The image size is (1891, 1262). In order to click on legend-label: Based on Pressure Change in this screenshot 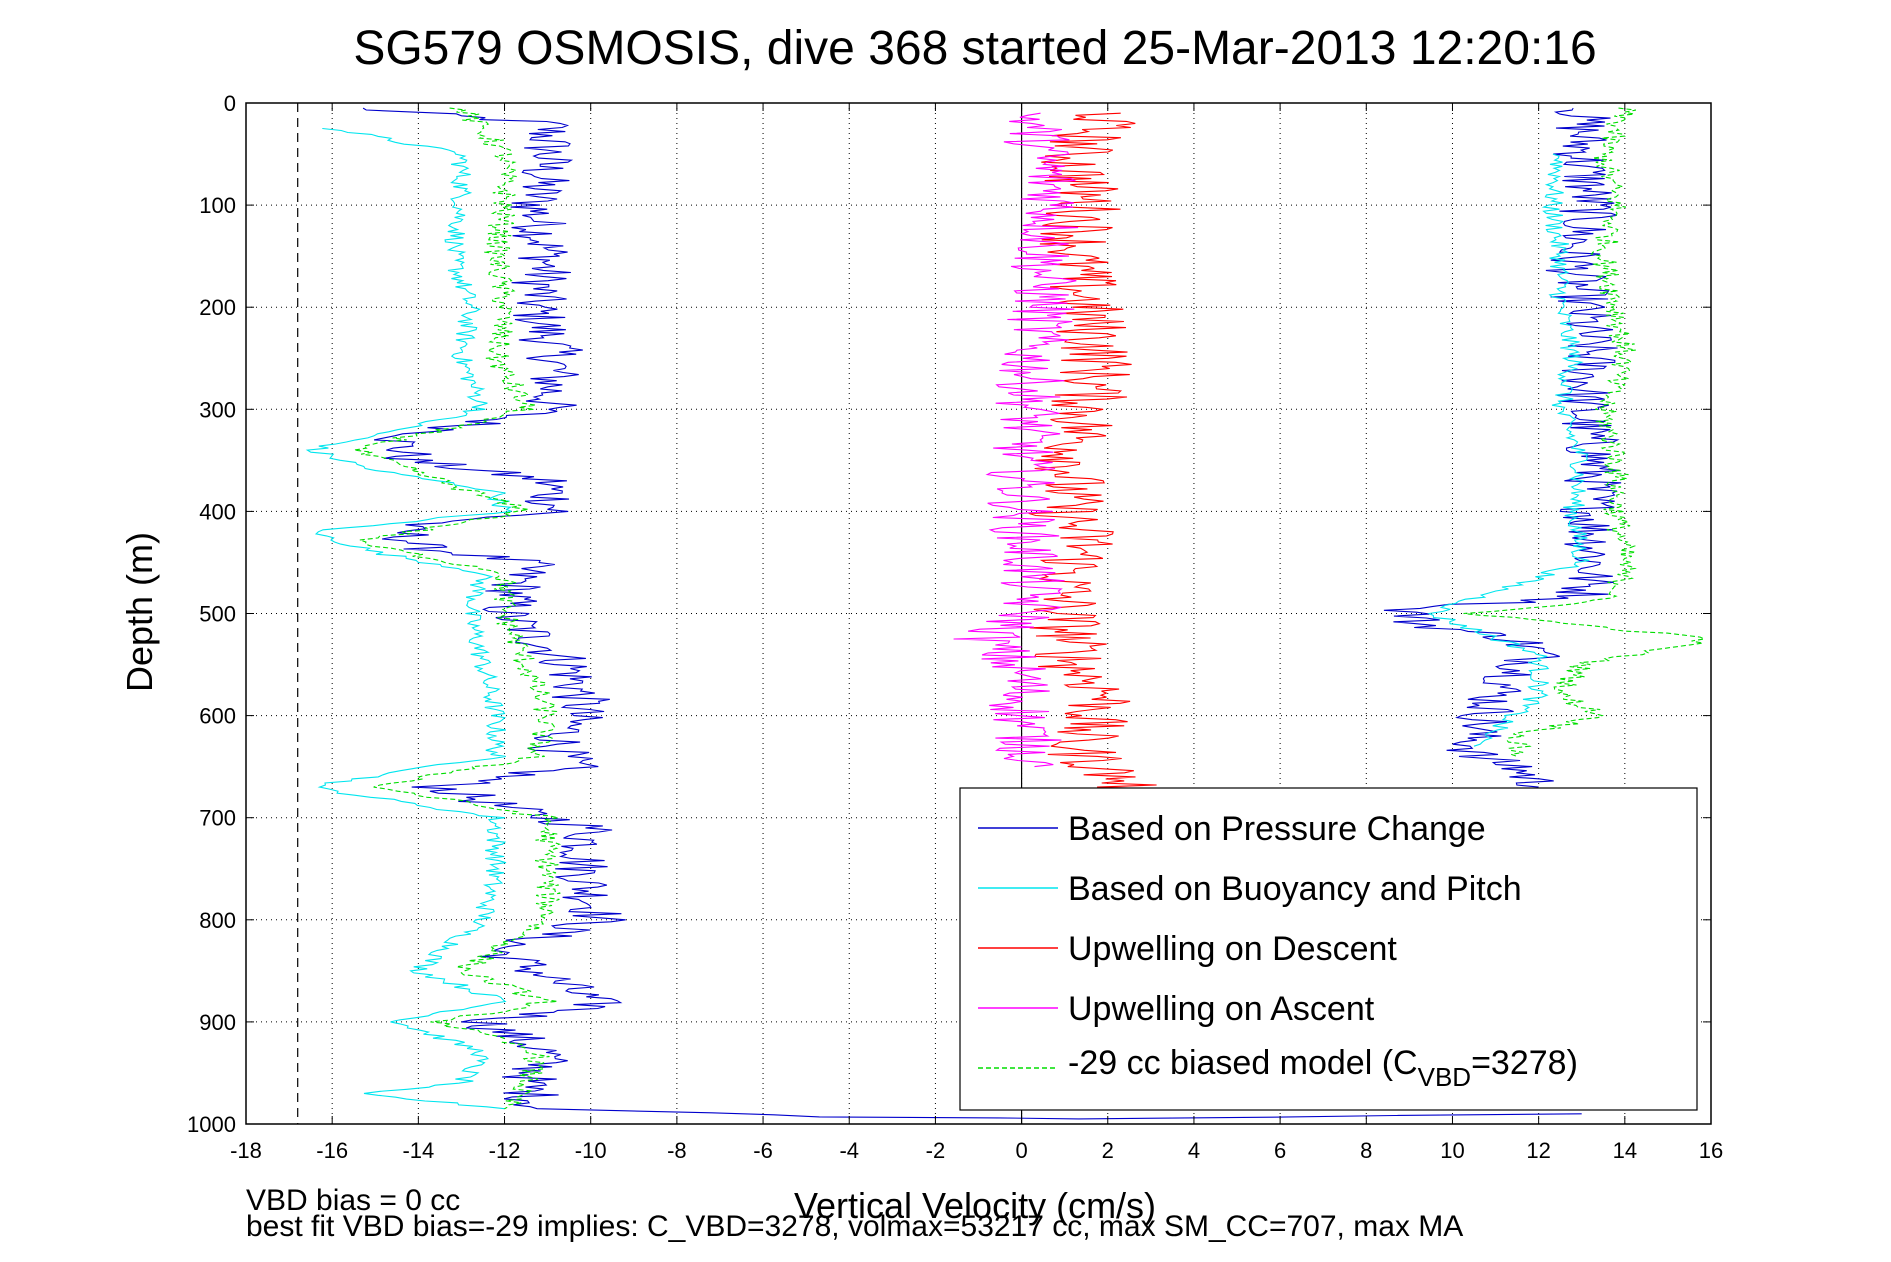, I will do `click(1277, 829)`.